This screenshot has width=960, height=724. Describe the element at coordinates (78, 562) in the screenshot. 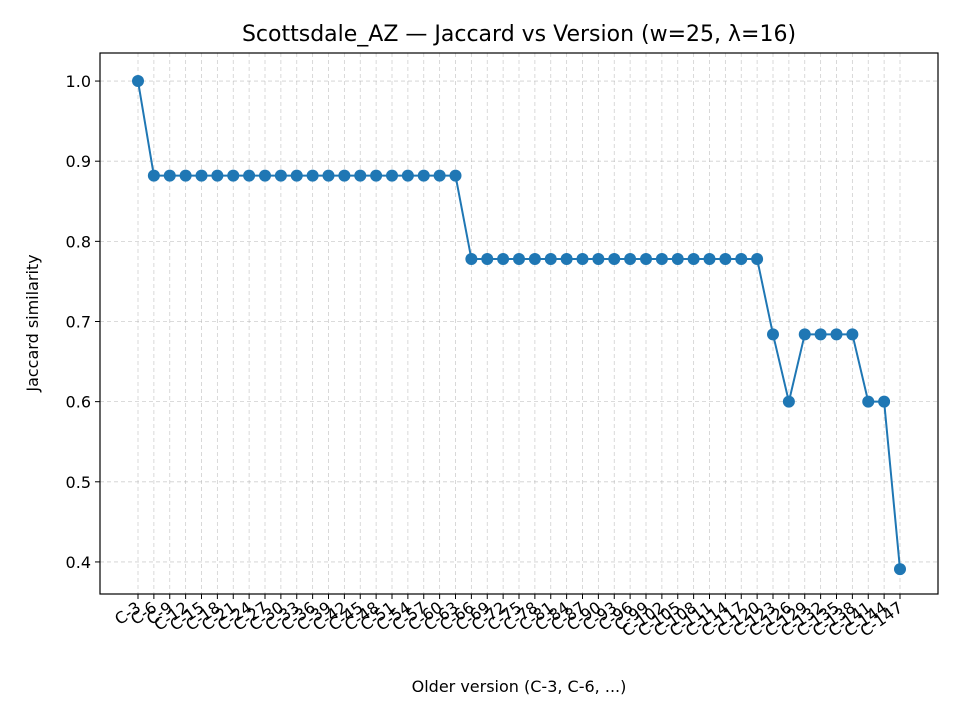

I see `y-tick-label: 0.4` at that location.